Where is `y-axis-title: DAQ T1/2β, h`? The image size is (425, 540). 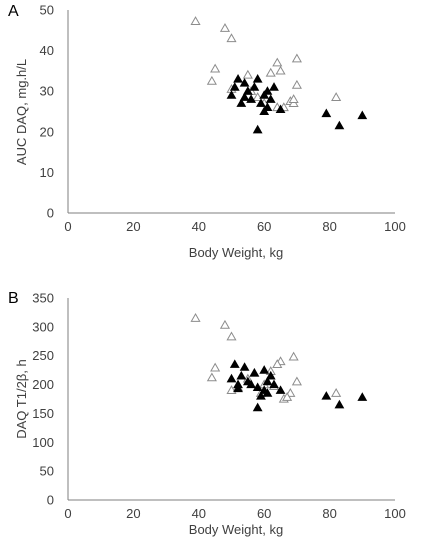
y-axis-title: DAQ T1/2β, h is located at coordinates (21, 399).